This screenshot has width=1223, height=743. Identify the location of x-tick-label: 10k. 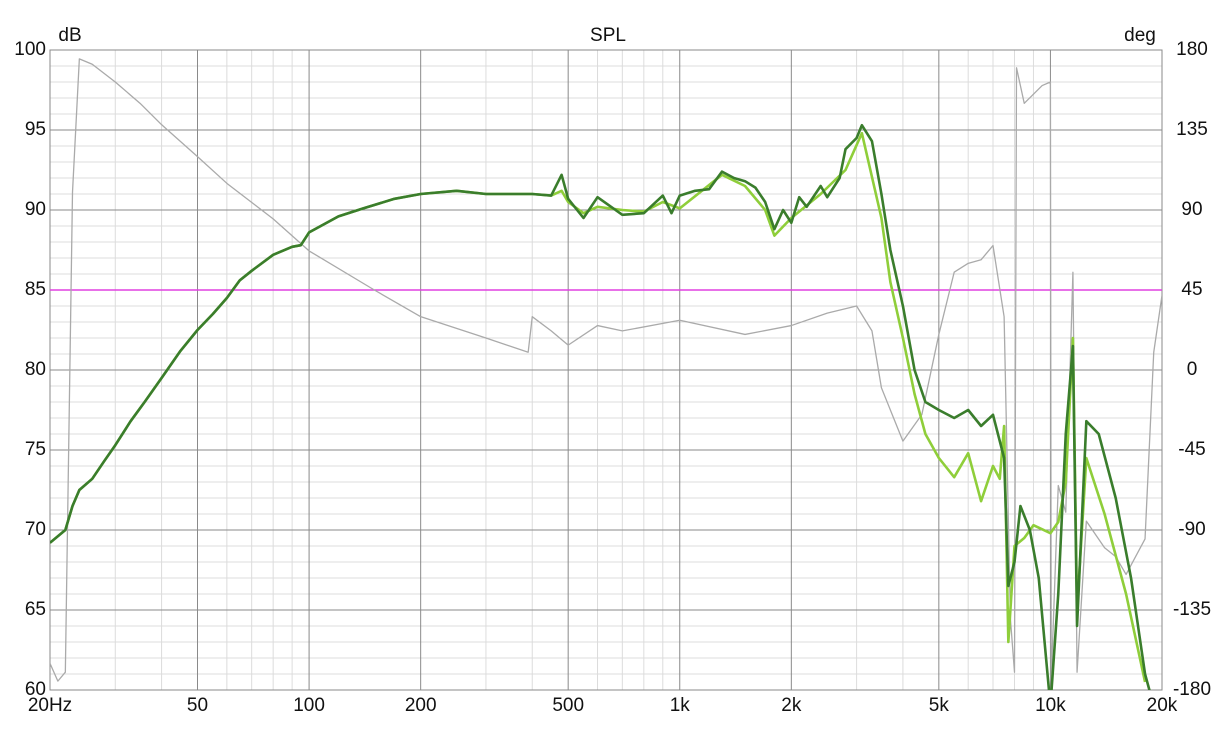
(1050, 705).